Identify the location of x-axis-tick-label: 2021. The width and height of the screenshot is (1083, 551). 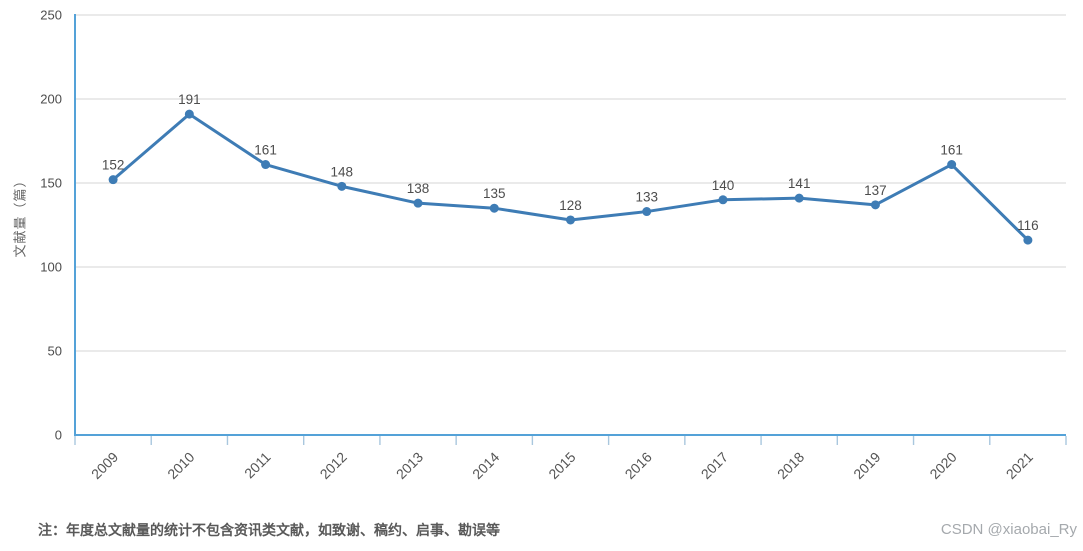
(1019, 465).